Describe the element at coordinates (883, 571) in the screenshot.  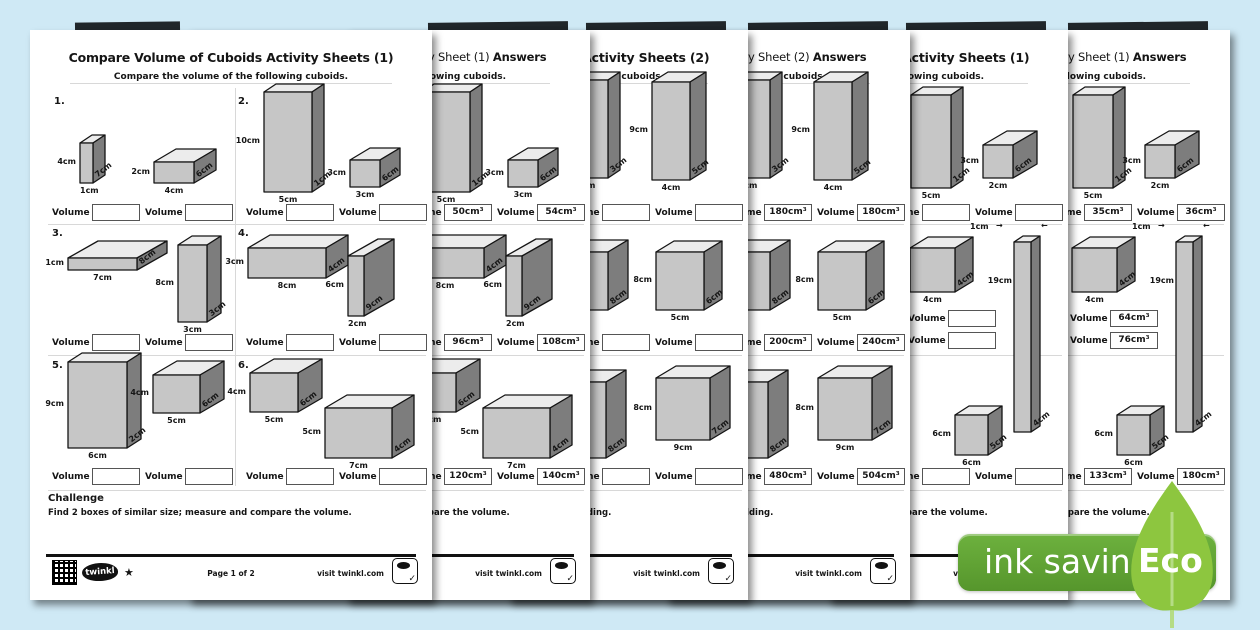
I see `quality-badge-icon: ✓` at that location.